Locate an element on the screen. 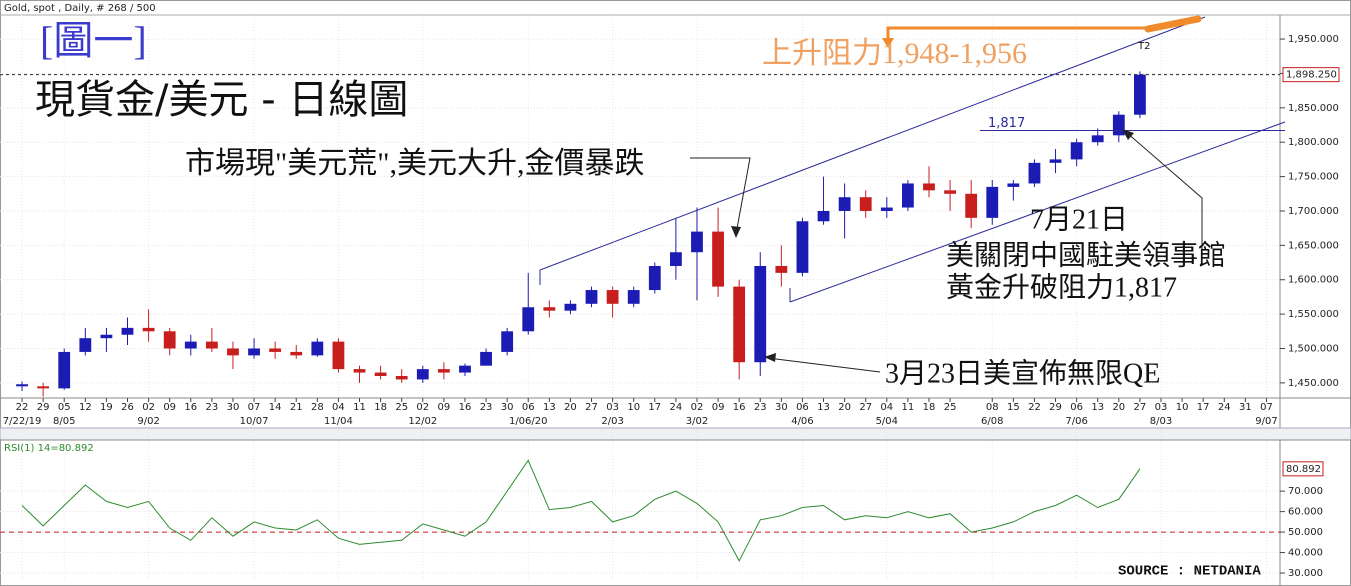  x-tick-label: 26 is located at coordinates (127, 407).